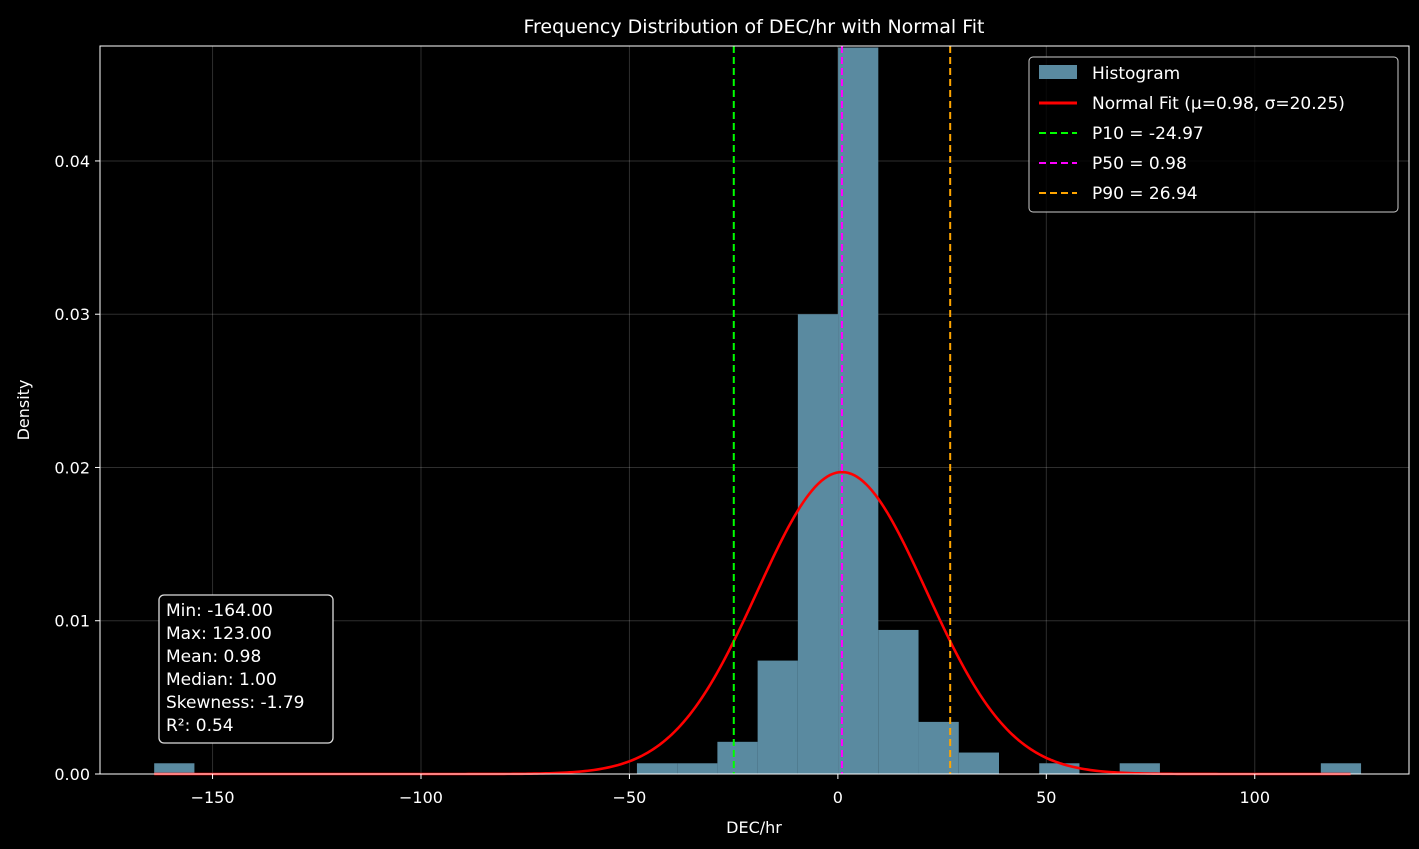 Image resolution: width=1419 pixels, height=849 pixels. Describe the element at coordinates (1046, 797) in the screenshot. I see `x-tick-label: 50` at that location.